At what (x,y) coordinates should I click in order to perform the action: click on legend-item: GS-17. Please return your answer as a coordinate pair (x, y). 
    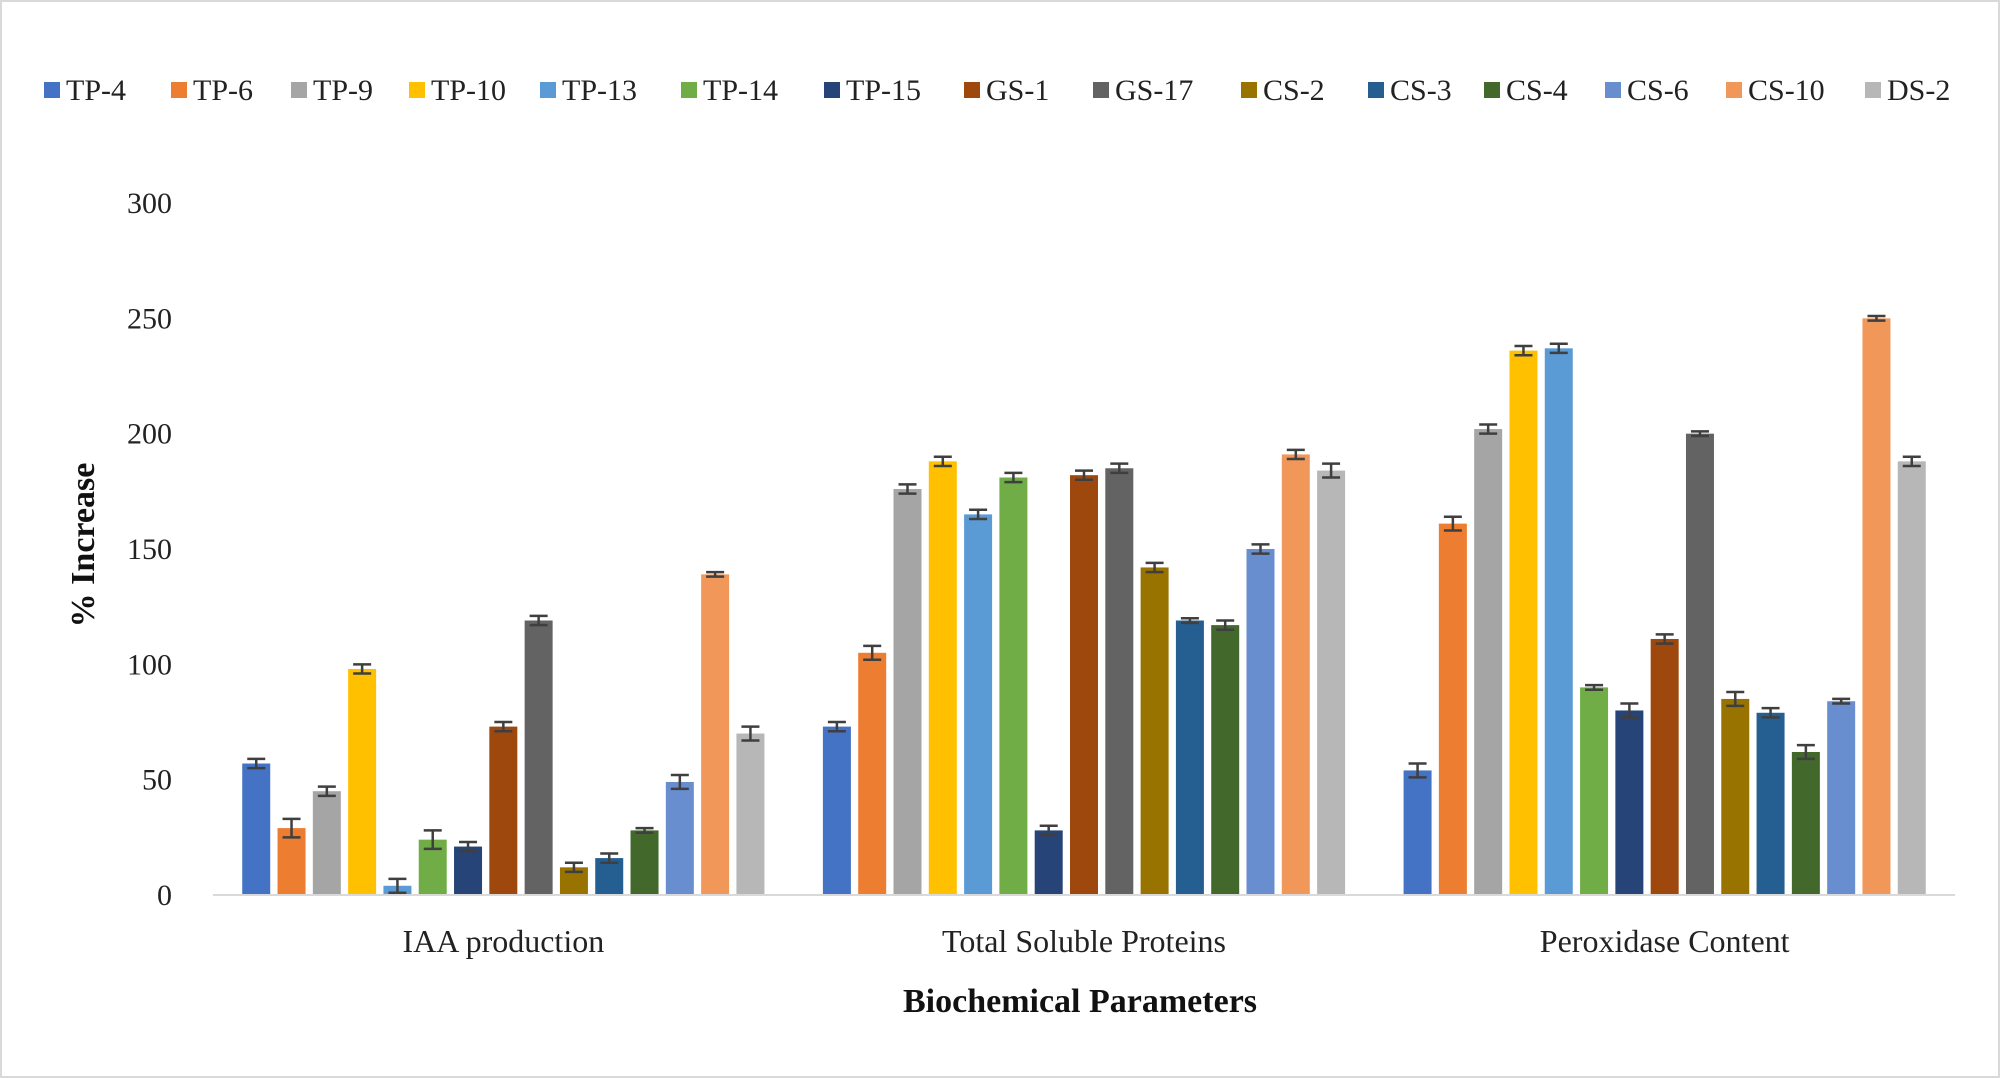
    Looking at the image, I should click on (1143, 90).